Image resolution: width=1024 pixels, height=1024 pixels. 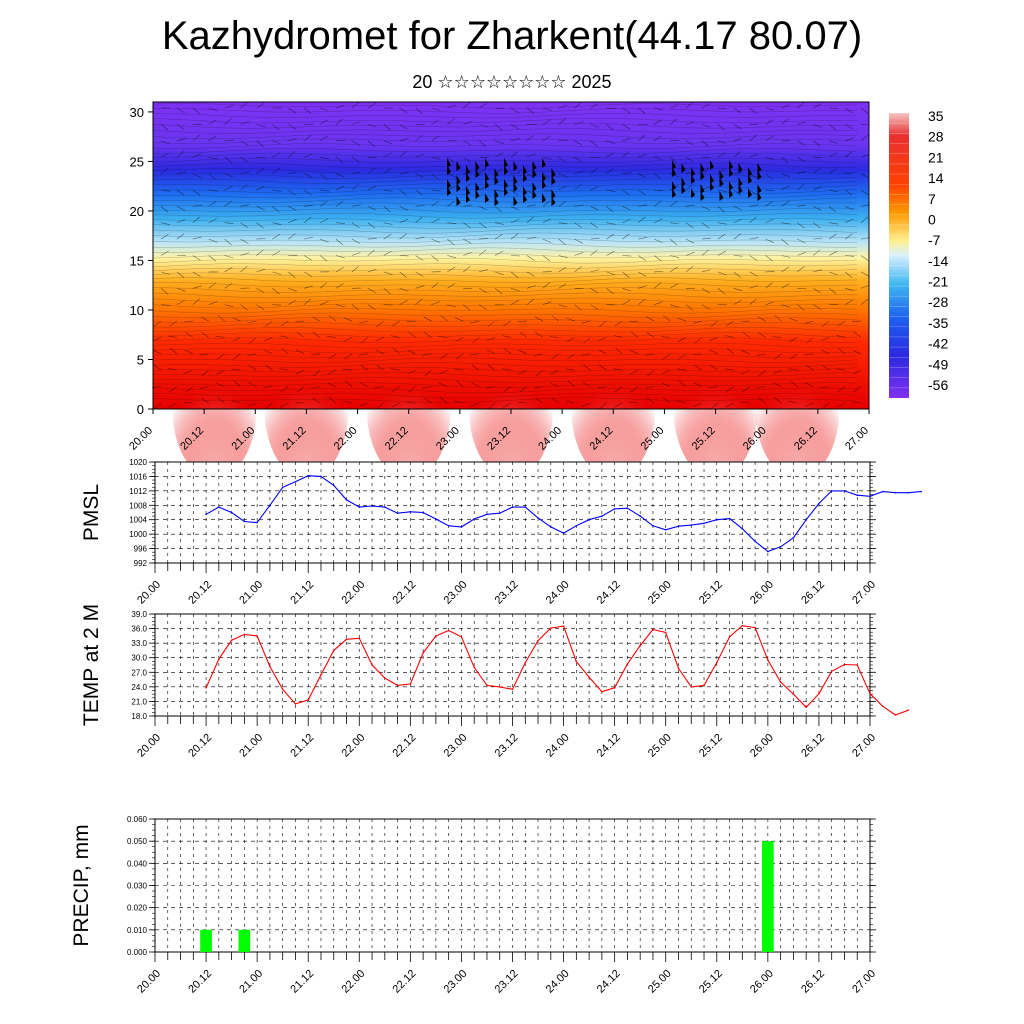 I want to click on jet-flag, so click(x=553, y=173).